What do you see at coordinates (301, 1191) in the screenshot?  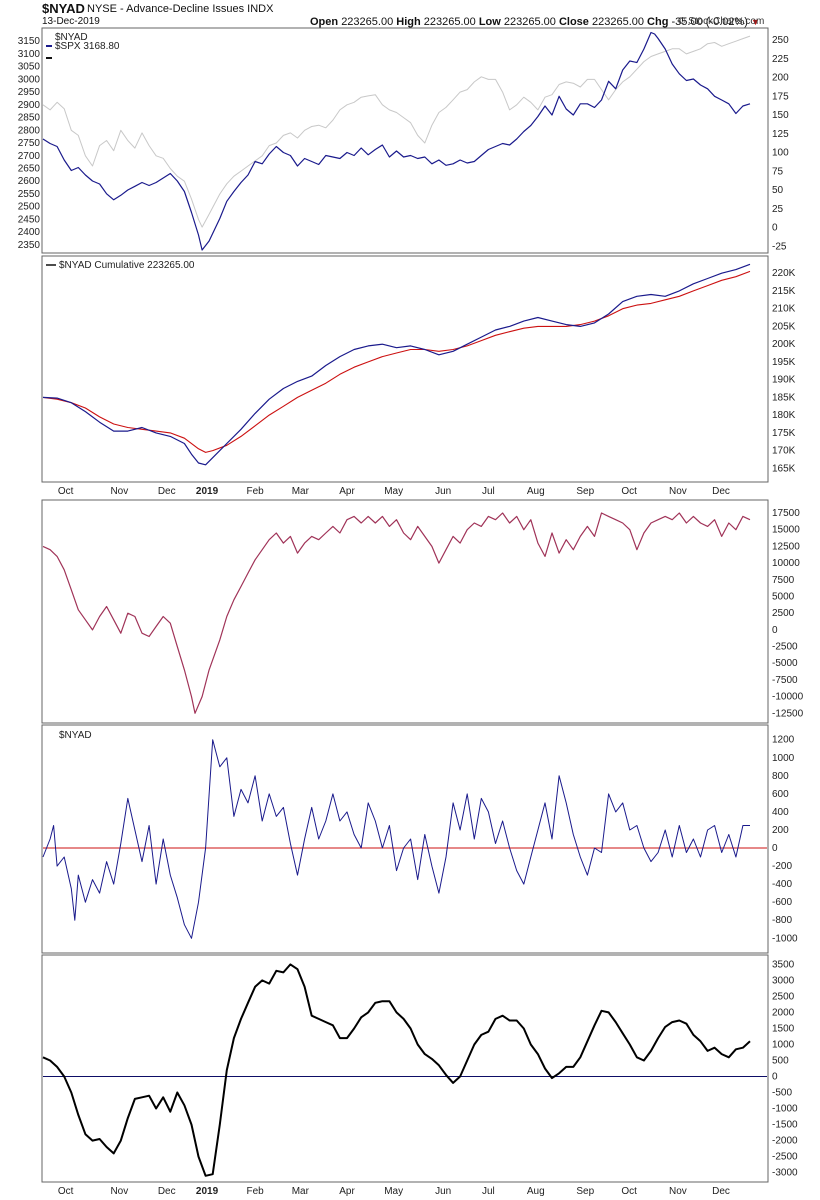 I see `month-label: Mar` at bounding box center [301, 1191].